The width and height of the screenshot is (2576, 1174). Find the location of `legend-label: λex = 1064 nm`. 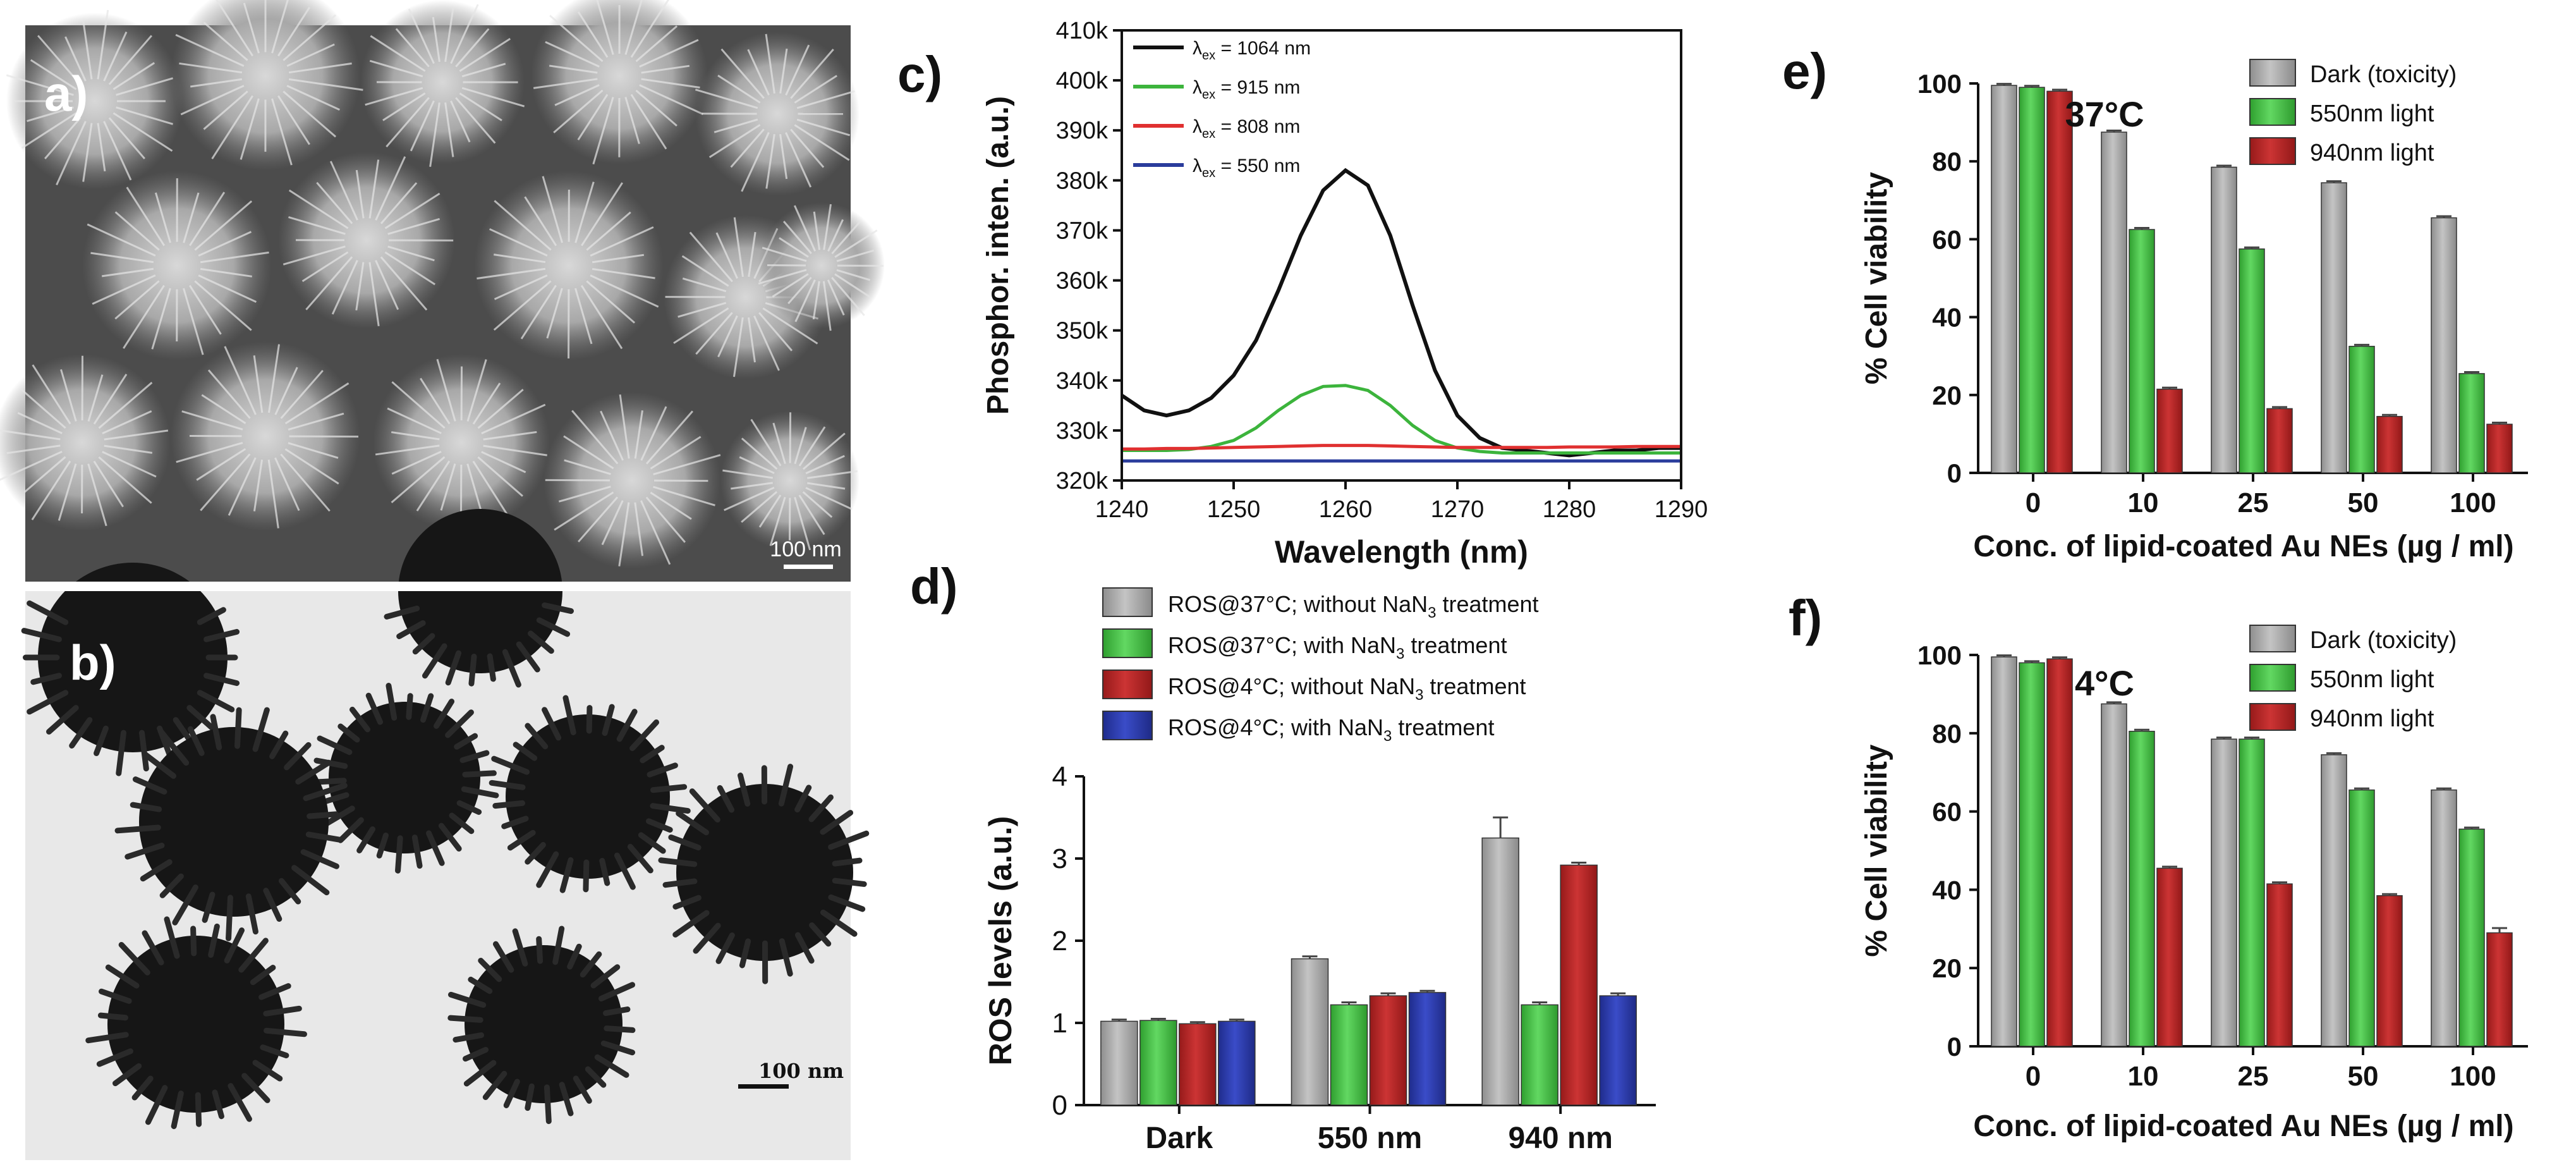

legend-label: λex = 1064 nm is located at coordinates (1252, 50).